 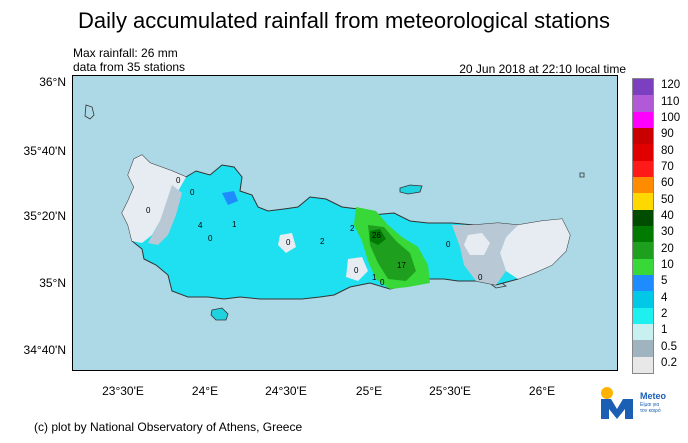 What do you see at coordinates (219, 314) in the screenshot?
I see `islet-gavdos` at bounding box center [219, 314].